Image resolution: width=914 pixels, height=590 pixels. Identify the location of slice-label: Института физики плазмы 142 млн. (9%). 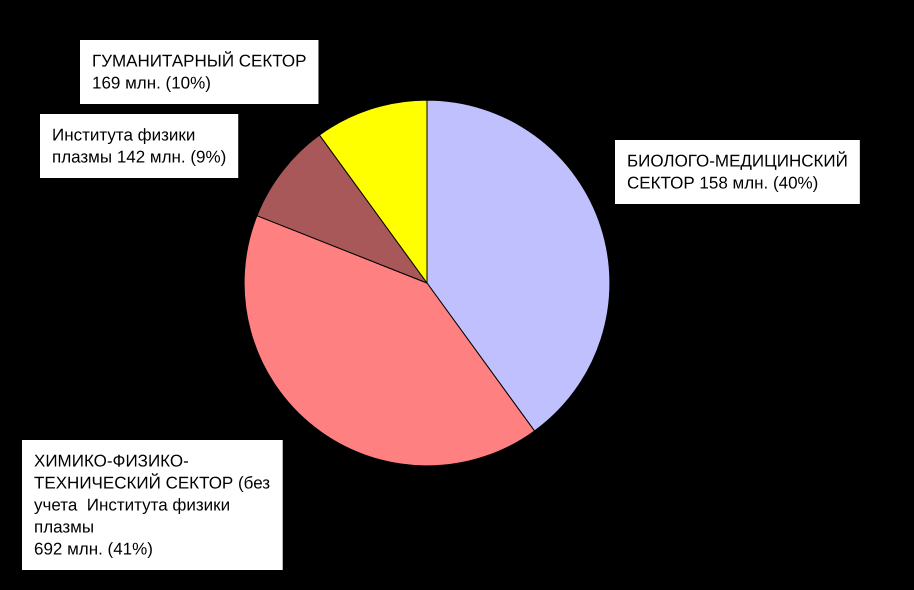
(139, 146).